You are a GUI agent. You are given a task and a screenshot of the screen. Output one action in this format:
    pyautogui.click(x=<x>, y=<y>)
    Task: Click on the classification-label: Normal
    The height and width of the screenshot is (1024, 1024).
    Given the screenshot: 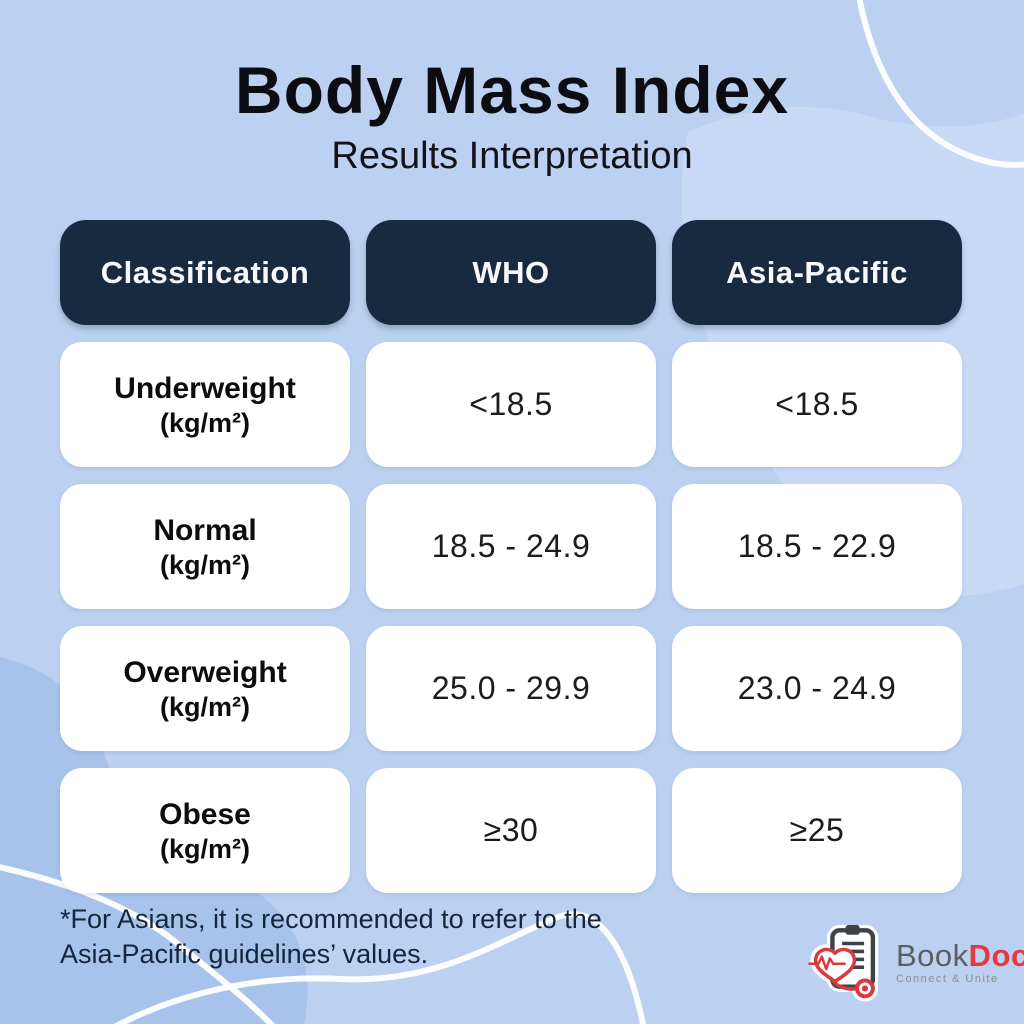 What is the action you would take?
    pyautogui.click(x=205, y=530)
    